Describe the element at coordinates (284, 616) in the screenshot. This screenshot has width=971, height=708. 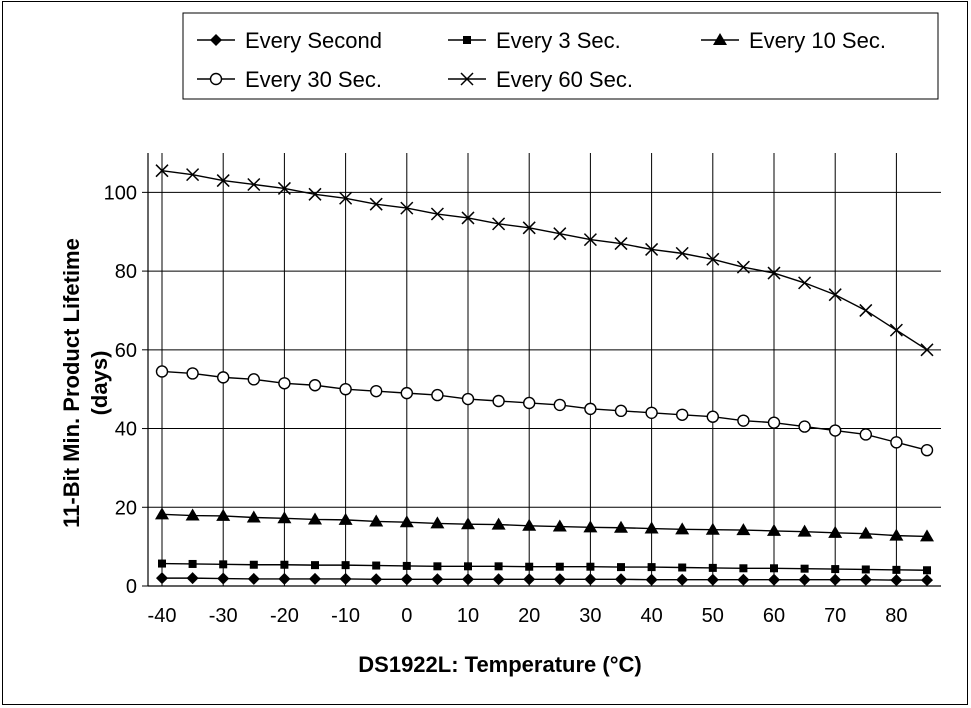
I see `x-tick-label: -20` at that location.